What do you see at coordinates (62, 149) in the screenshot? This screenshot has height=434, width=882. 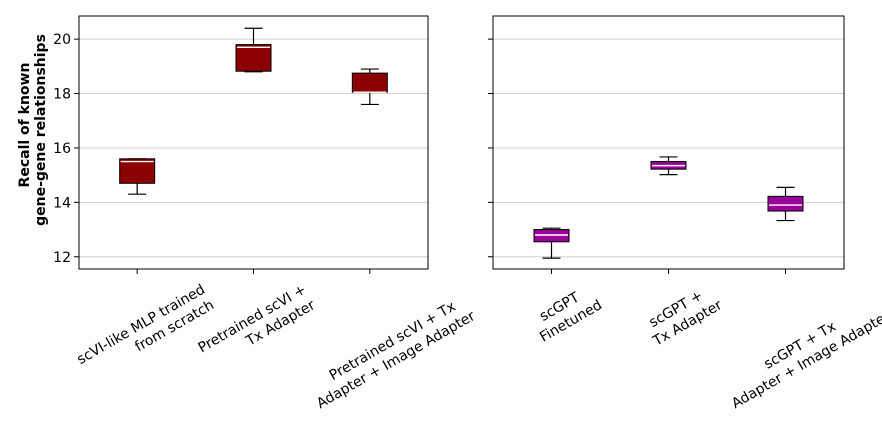 I see `y-tick-label: 16` at bounding box center [62, 149].